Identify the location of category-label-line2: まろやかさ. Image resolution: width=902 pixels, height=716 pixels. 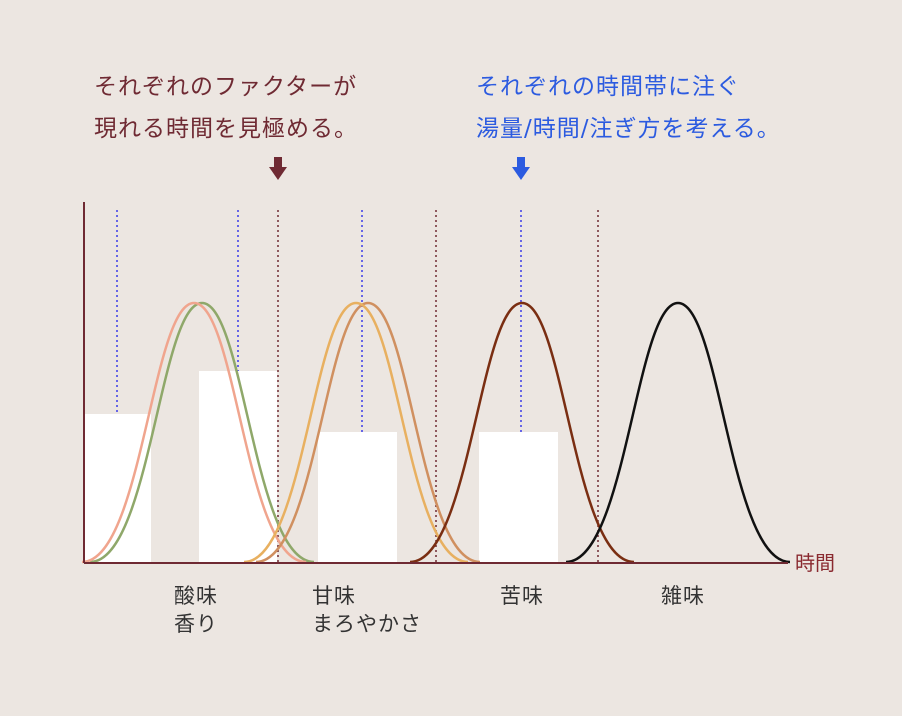
(367, 624).